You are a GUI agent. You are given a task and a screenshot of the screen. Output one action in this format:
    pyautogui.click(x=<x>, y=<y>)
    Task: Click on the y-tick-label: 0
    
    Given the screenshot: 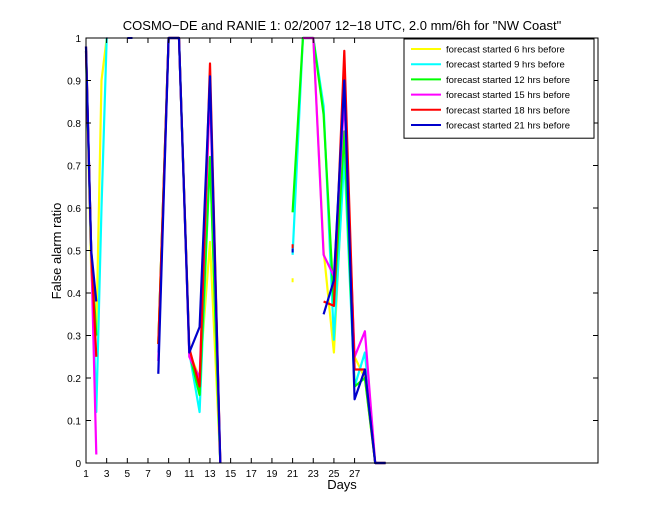 What is the action you would take?
    pyautogui.click(x=78, y=464)
    